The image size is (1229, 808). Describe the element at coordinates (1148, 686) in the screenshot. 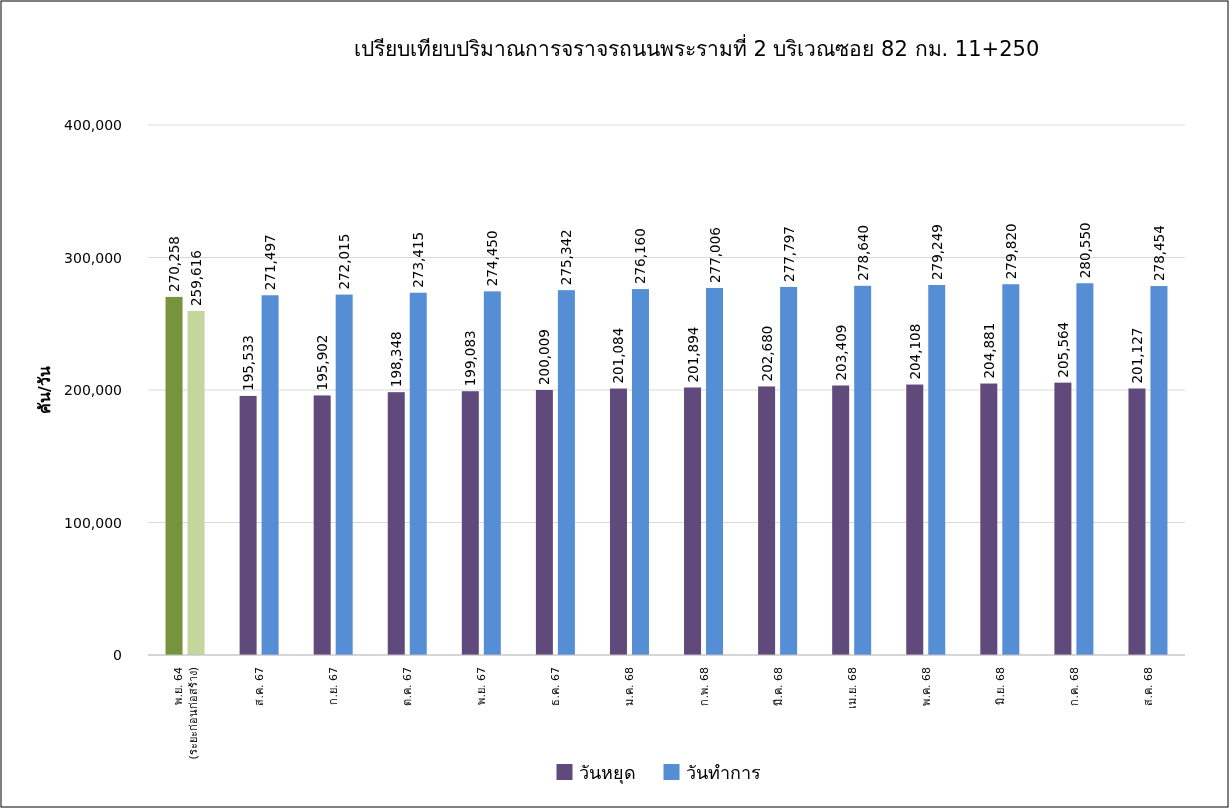

I see `x-tick-label: ส.ค. 68` at that location.